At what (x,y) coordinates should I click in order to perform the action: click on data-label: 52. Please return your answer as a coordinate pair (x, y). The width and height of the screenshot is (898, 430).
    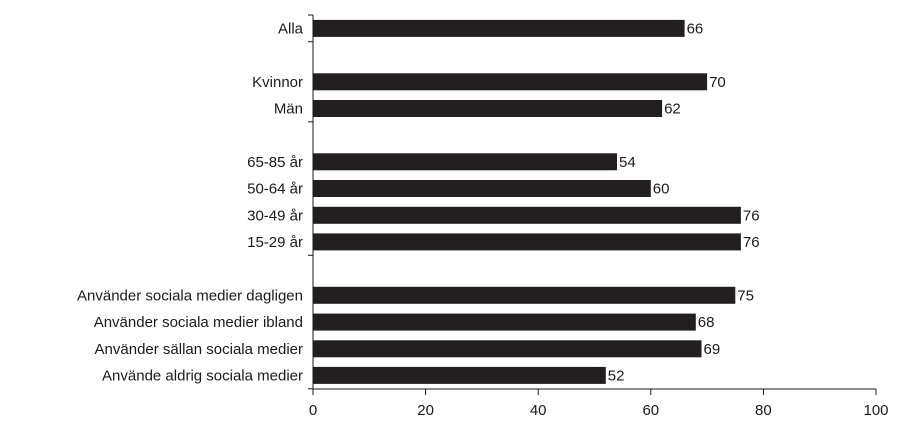
    Looking at the image, I should click on (616, 375).